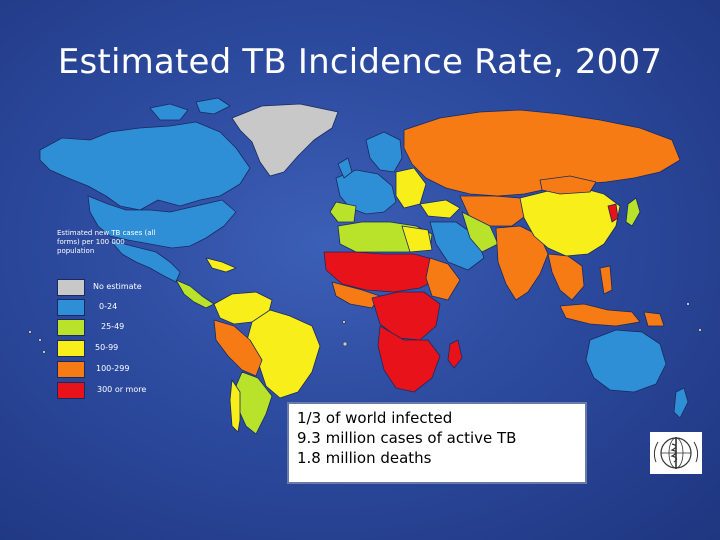 The width and height of the screenshot is (720, 540). I want to click on legend-label: 100-299, so click(113, 368).